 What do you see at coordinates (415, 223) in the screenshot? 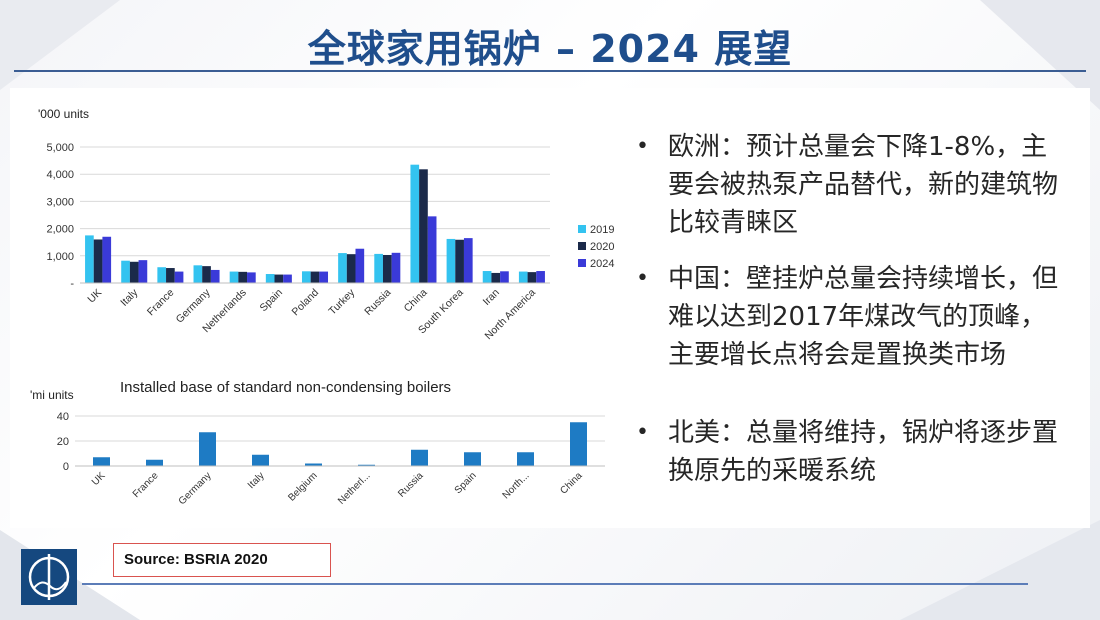
I see `bar-2019-China` at bounding box center [415, 223].